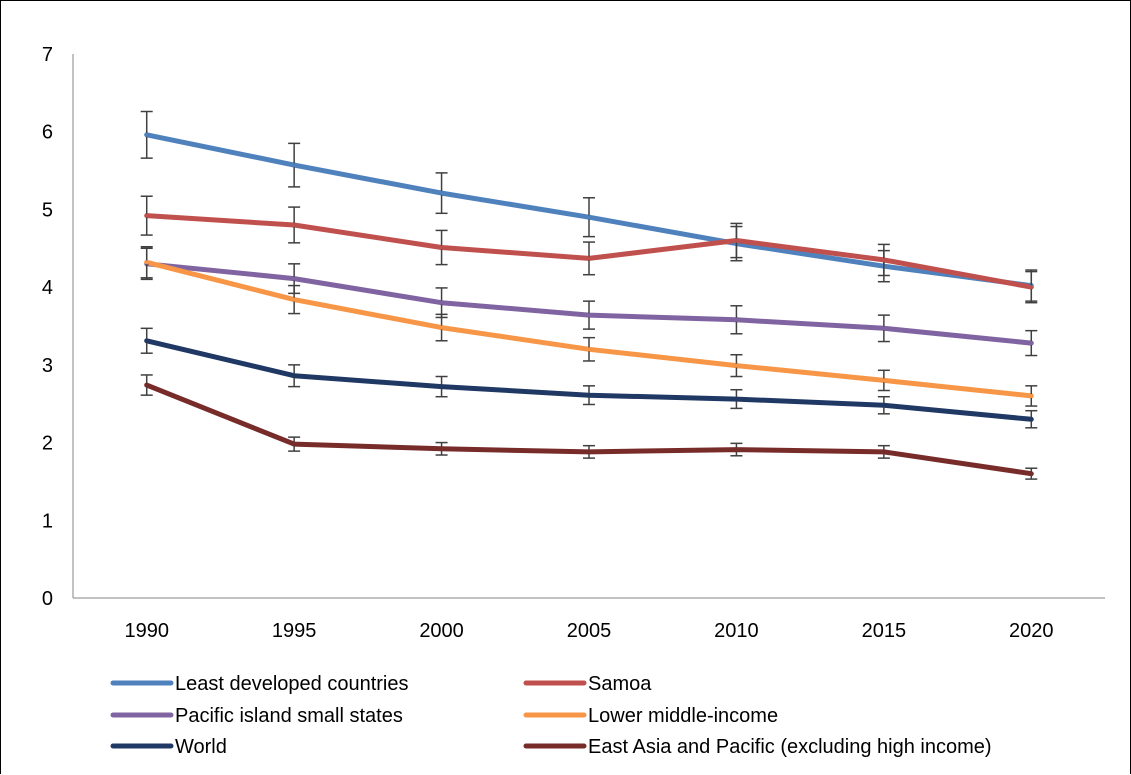  Describe the element at coordinates (736, 631) in the screenshot. I see `x-tick-label: 2010` at that location.